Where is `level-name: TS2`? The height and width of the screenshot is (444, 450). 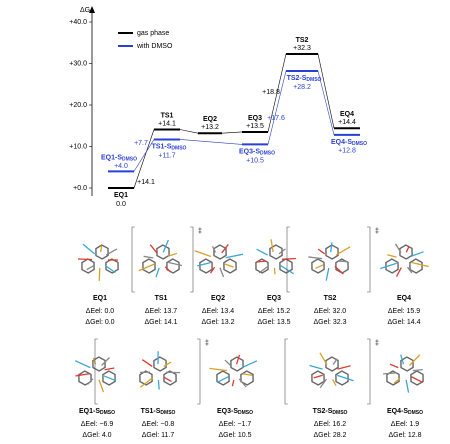 level-name: TS2 is located at coordinates (302, 40).